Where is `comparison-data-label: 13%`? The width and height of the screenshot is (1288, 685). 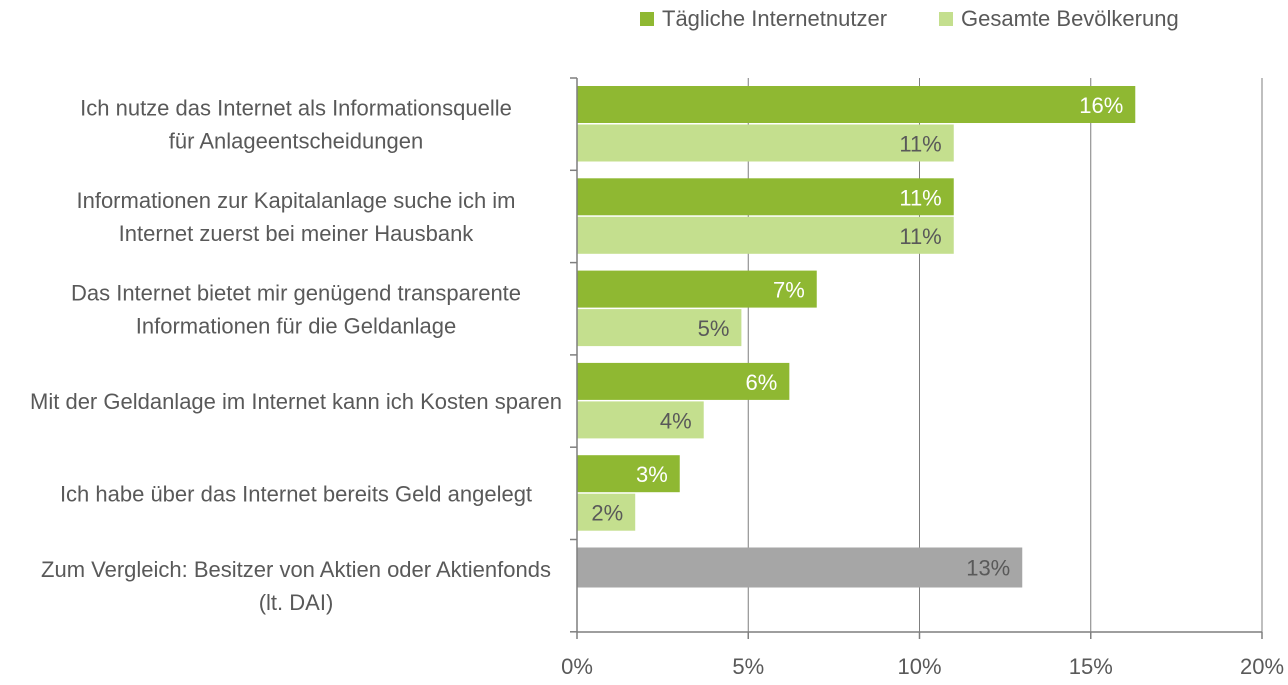 comparison-data-label: 13% is located at coordinates (988, 568).